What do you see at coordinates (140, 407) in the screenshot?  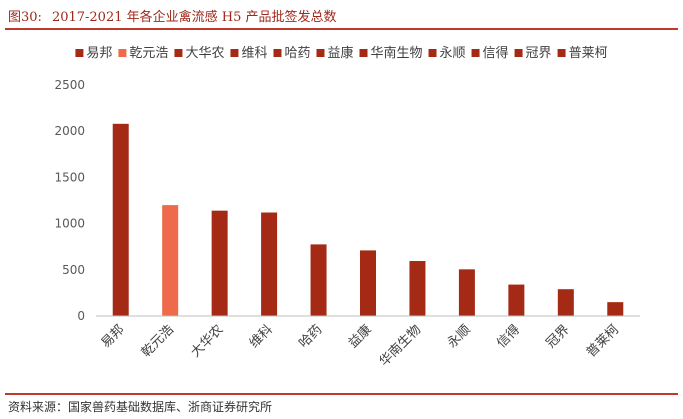 I see `source-note: 资料来源：国家兽药基础数据库、浙商证券研究所` at bounding box center [140, 407].